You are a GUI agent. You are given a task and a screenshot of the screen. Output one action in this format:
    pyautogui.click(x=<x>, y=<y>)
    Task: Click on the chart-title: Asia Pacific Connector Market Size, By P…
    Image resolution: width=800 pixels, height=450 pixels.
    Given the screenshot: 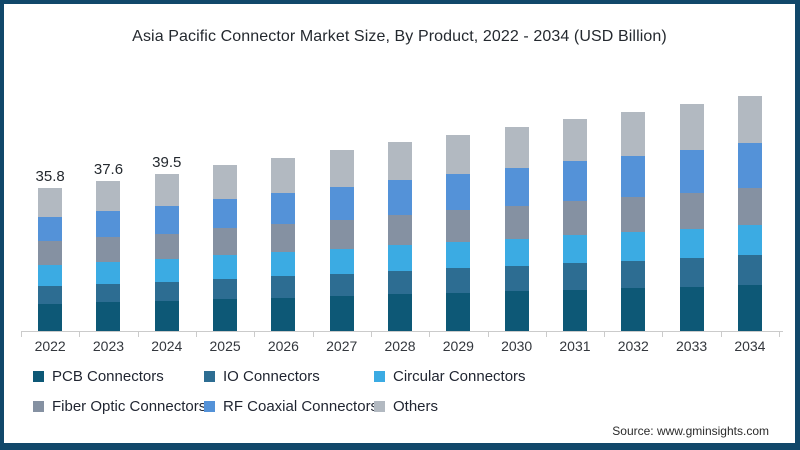 What is the action you would take?
    pyautogui.click(x=399, y=36)
    